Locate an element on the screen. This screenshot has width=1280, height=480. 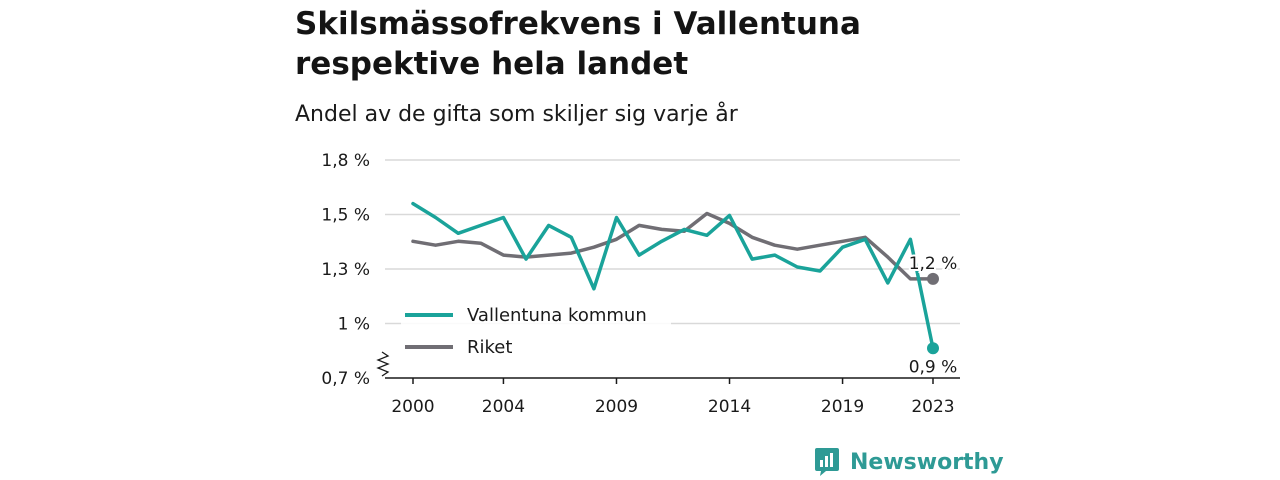
y-tick-label: 1,3 % is located at coordinates (345, 270).